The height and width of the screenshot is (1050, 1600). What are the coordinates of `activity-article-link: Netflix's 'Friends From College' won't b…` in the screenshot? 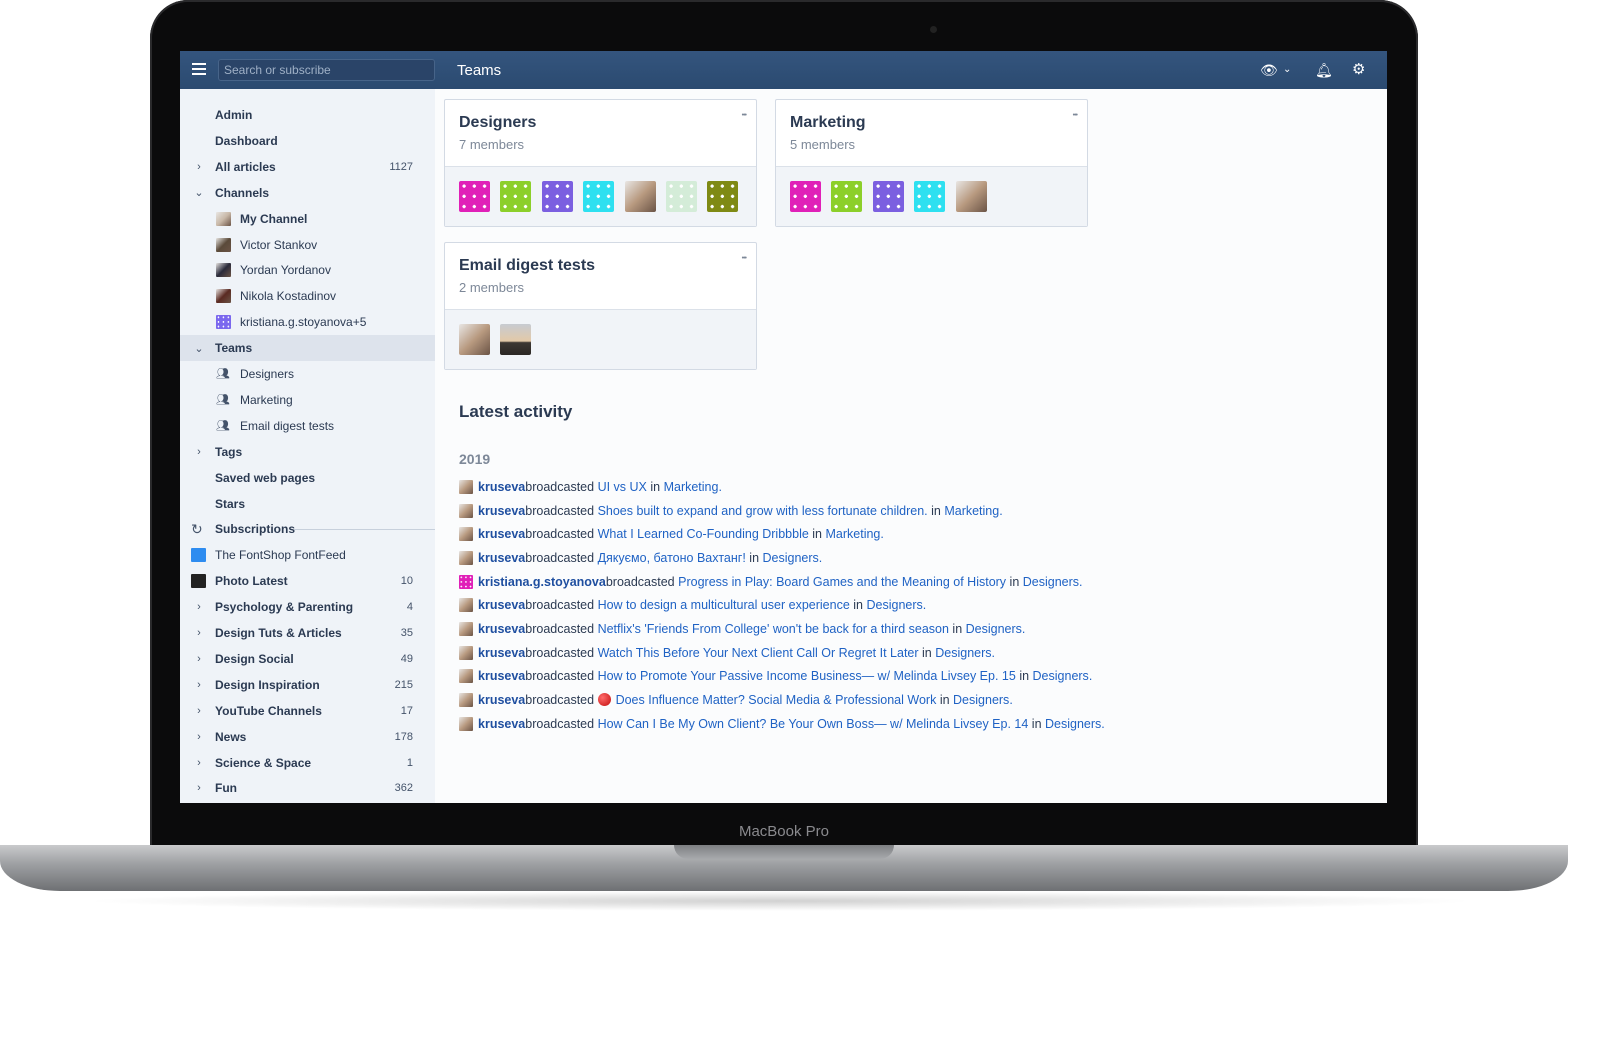 It's located at (773, 628).